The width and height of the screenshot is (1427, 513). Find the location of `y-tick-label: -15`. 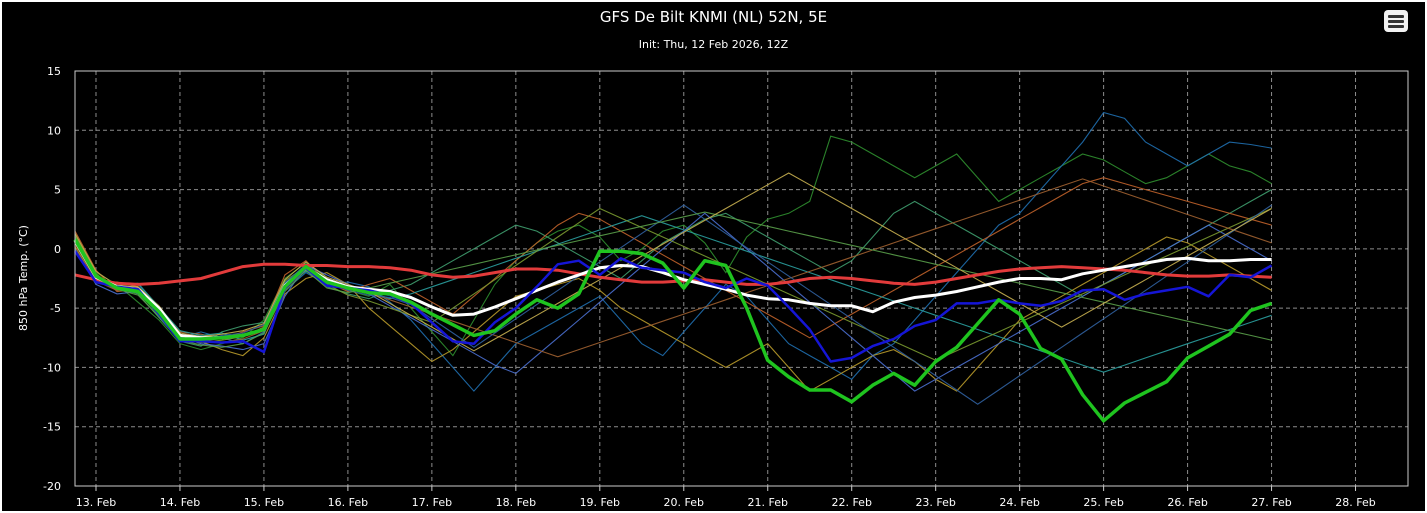

y-tick-label: -15 is located at coordinates (52, 427).